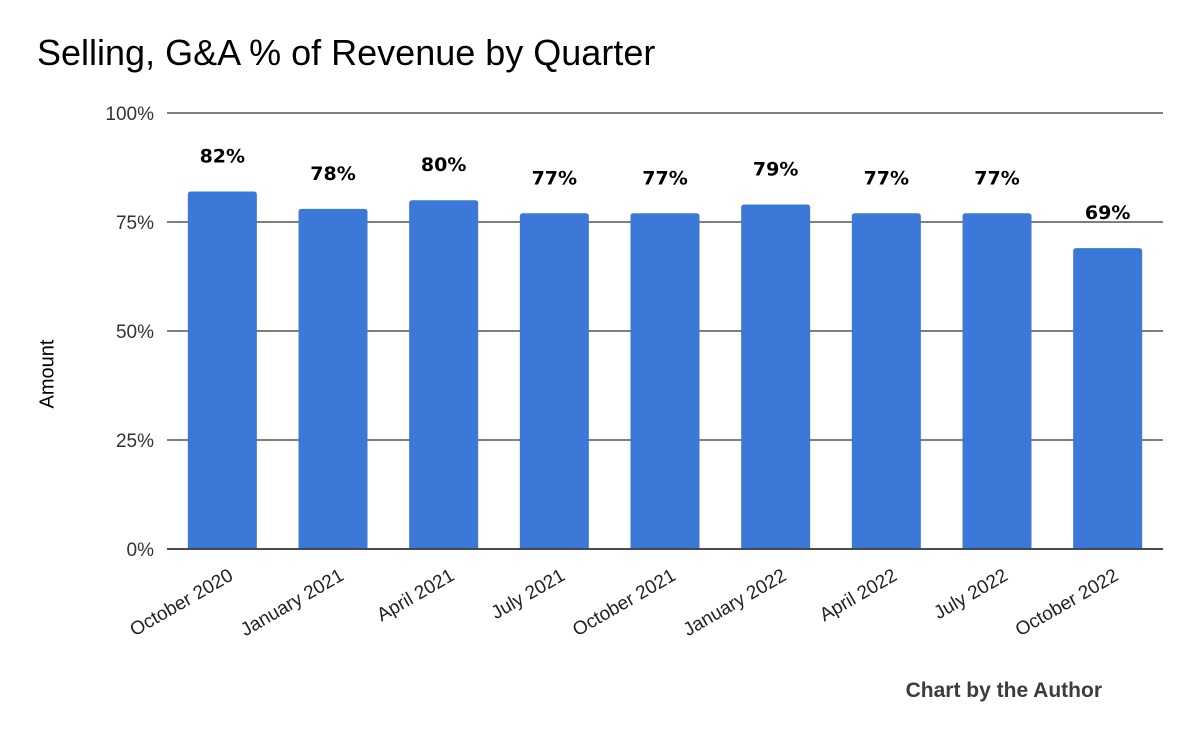 Image resolution: width=1200 pixels, height=742 pixels. I want to click on x-tick-label: October 2020, so click(182, 603).